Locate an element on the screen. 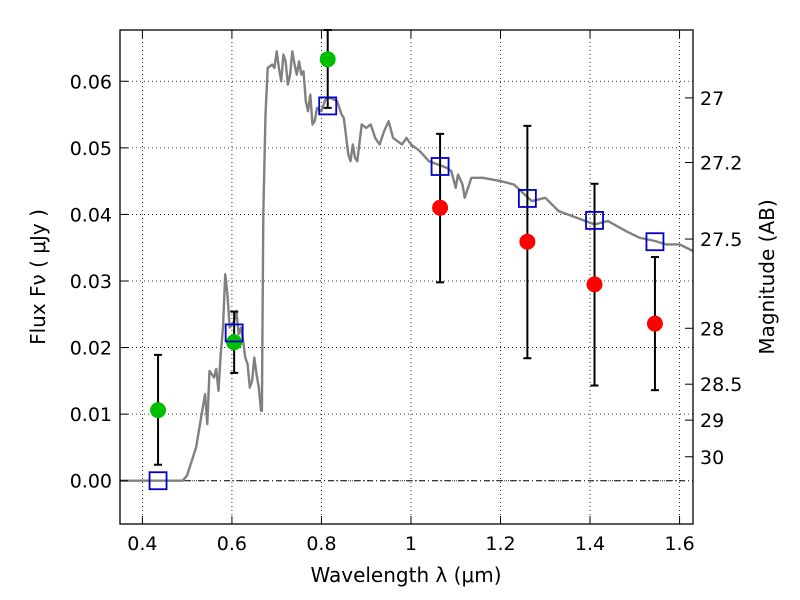 This screenshot has width=800, height=600. right-tick-label: 28.5 is located at coordinates (721, 385).